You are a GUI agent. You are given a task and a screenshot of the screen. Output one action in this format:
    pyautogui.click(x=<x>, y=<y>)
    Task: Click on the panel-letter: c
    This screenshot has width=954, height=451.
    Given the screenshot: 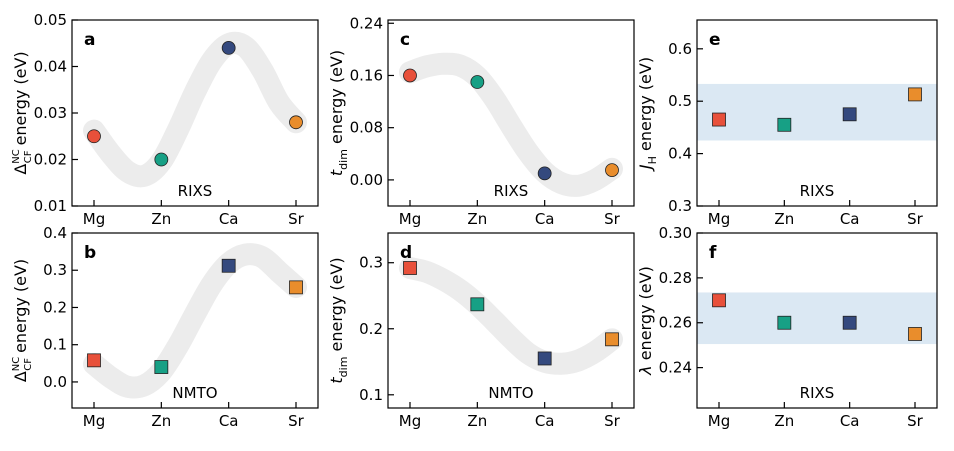 What is the action you would take?
    pyautogui.click(x=405, y=40)
    